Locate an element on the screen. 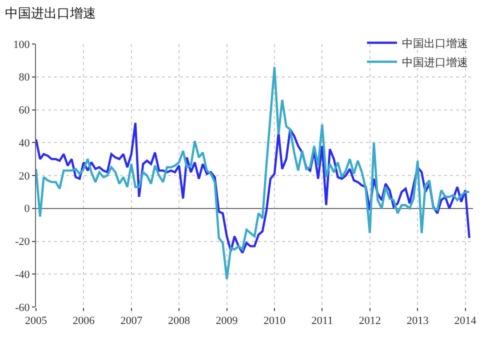 The height and width of the screenshot is (339, 487). y-tick-label: -60 is located at coordinates (22, 308).